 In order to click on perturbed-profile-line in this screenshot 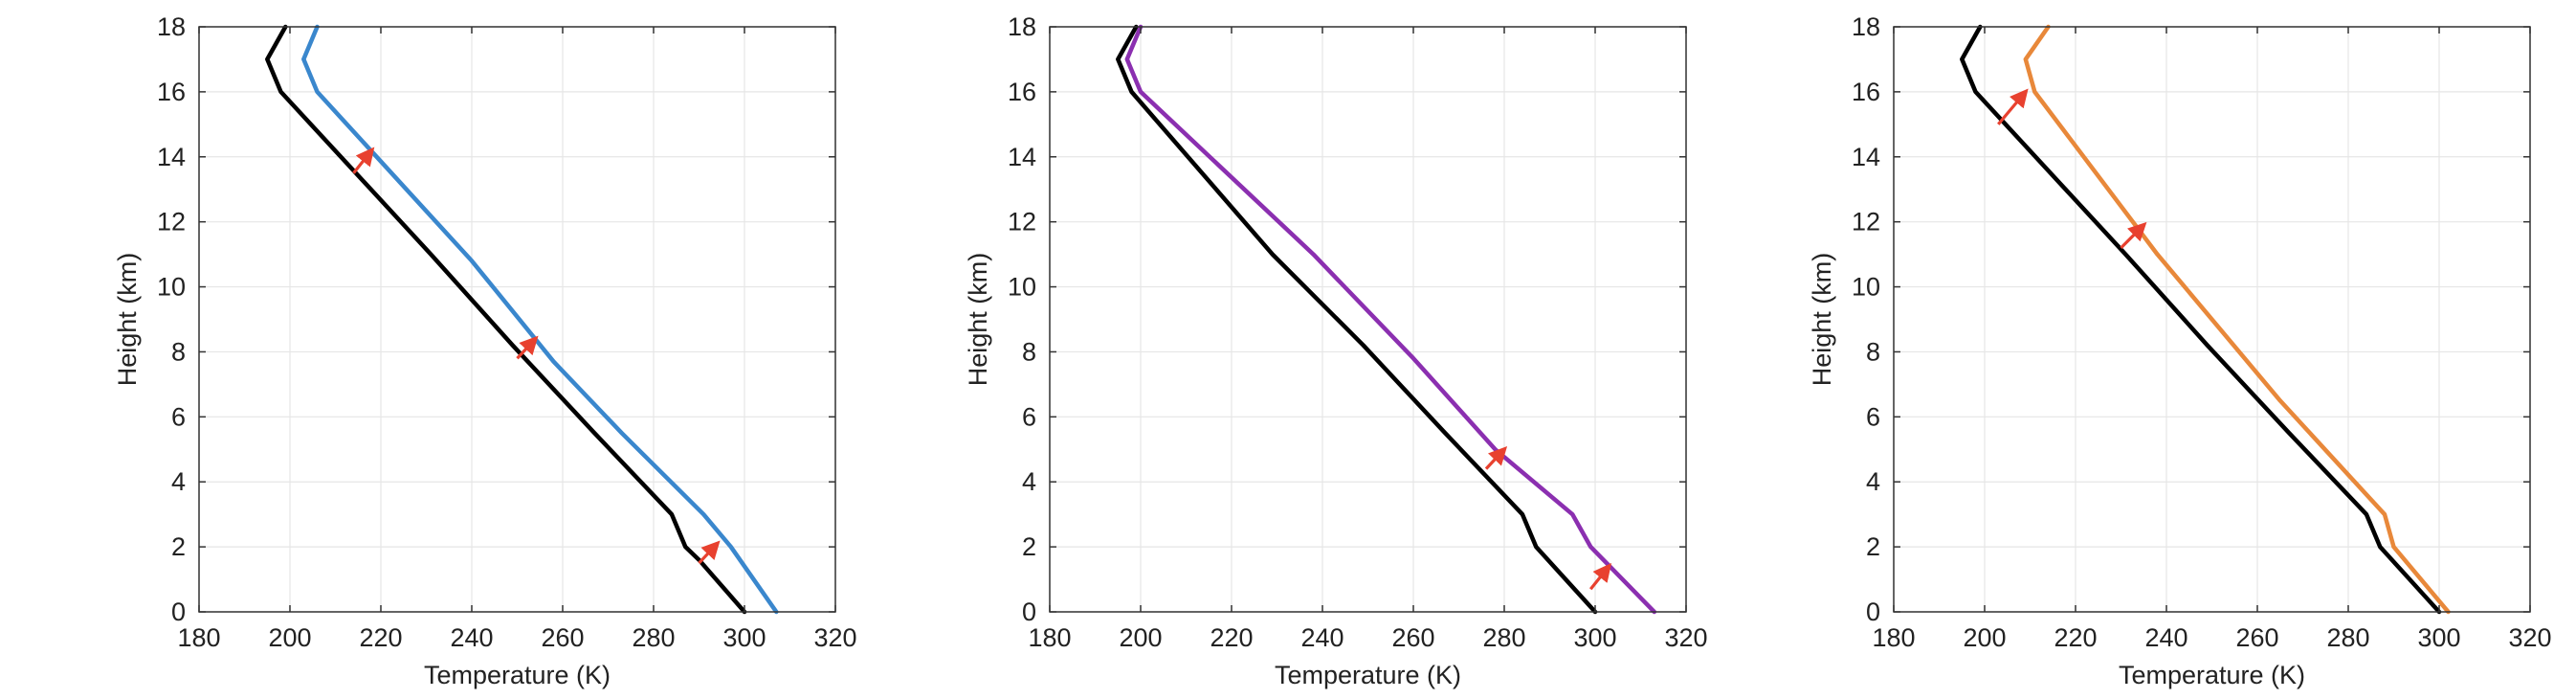, I will do `click(2237, 319)`.